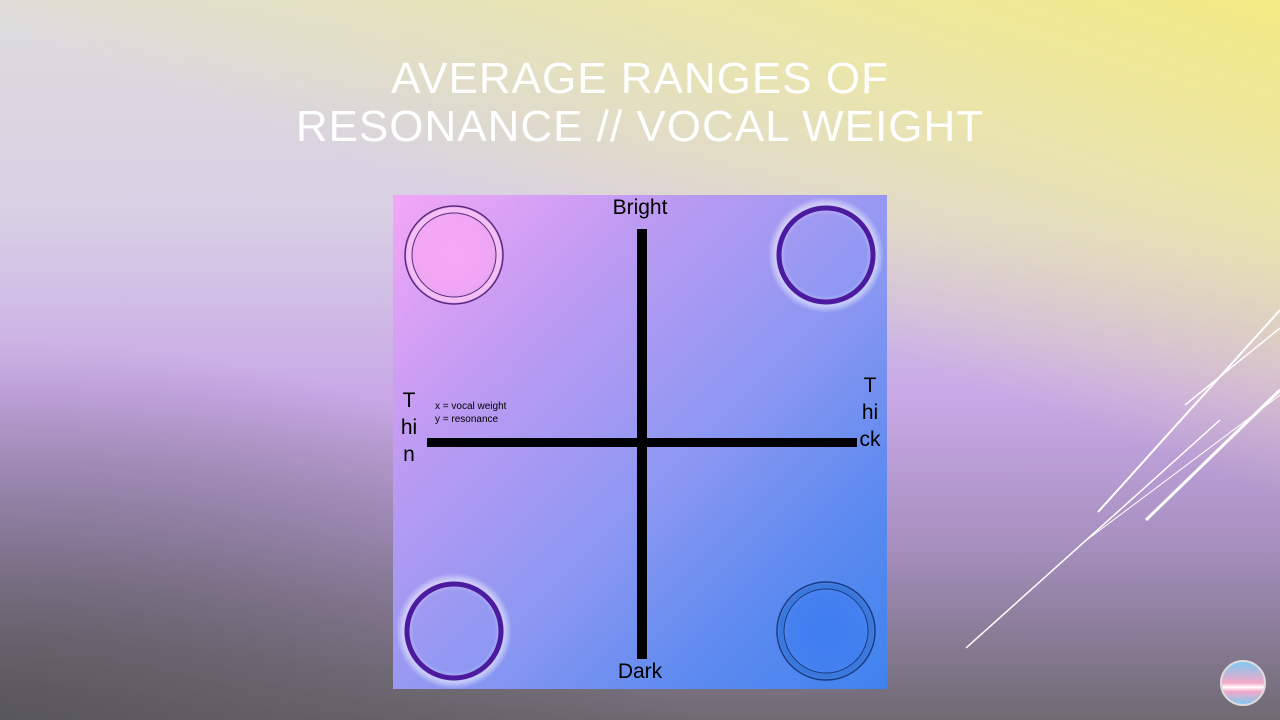 Image resolution: width=1280 pixels, height=720 pixels. What do you see at coordinates (640, 126) in the screenshot?
I see `title-line-2: RESONANCE // VOCAL WEIGHT` at bounding box center [640, 126].